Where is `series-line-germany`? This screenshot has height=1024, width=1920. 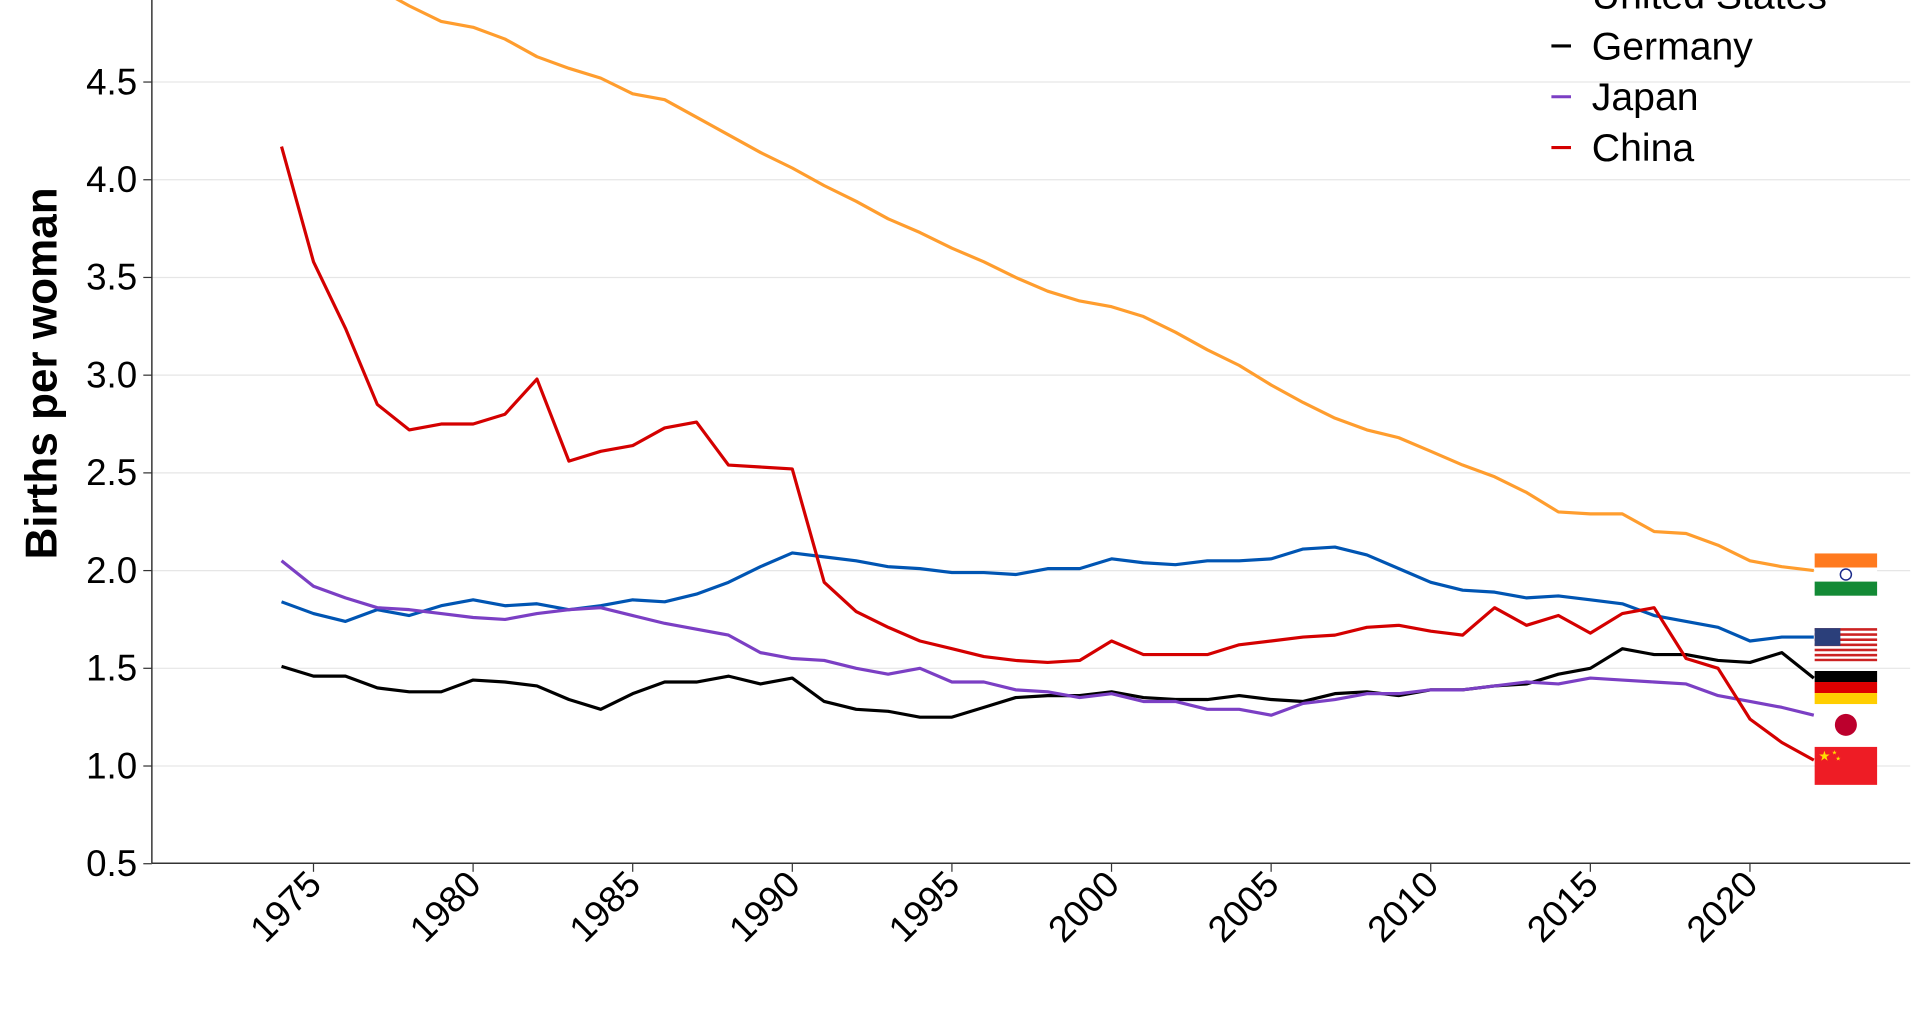
series-line-germany is located at coordinates (1048, 683).